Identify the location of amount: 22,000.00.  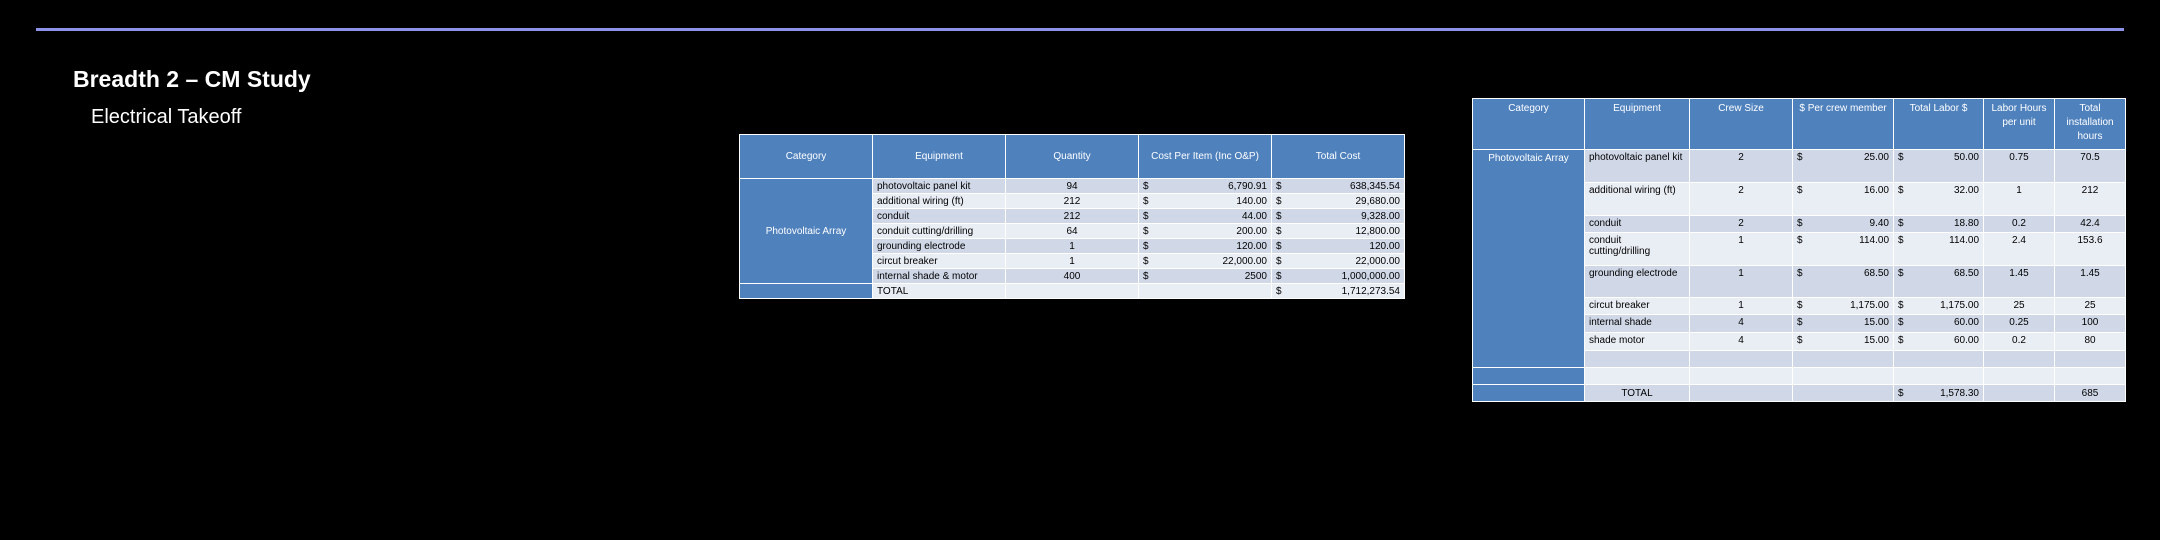
(1378, 261).